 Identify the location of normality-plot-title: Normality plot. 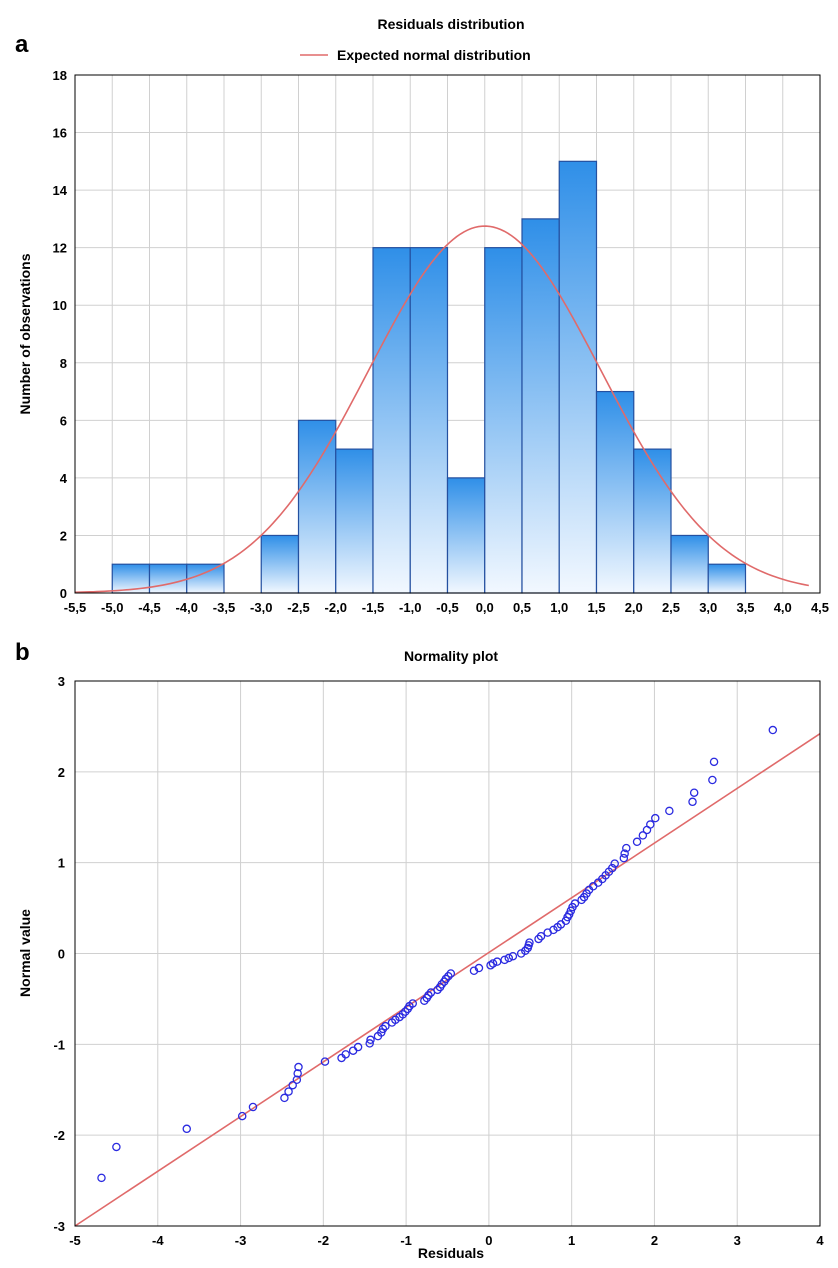
(451, 656).